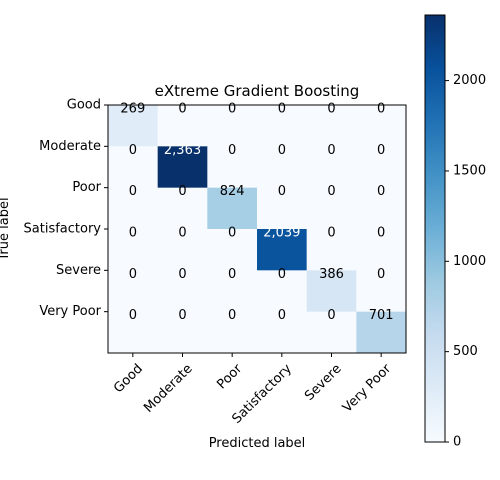 The image size is (500, 480). Describe the element at coordinates (232, 191) in the screenshot. I see `cell-value-label: 824` at that location.